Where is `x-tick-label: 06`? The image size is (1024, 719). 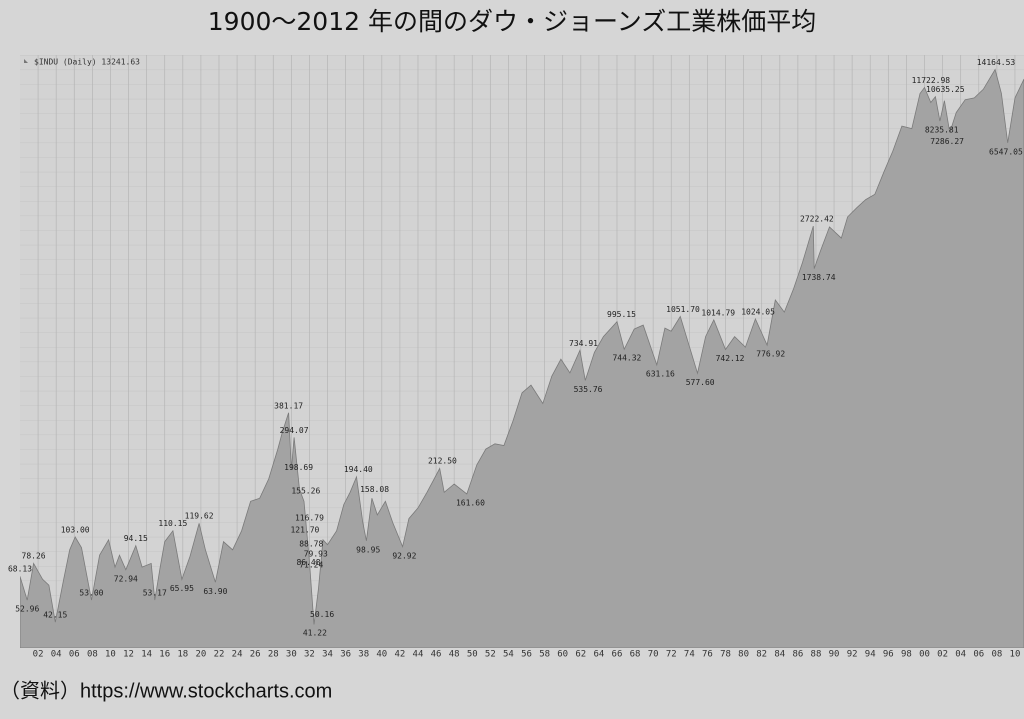 x-tick-label: 06 is located at coordinates (74, 655).